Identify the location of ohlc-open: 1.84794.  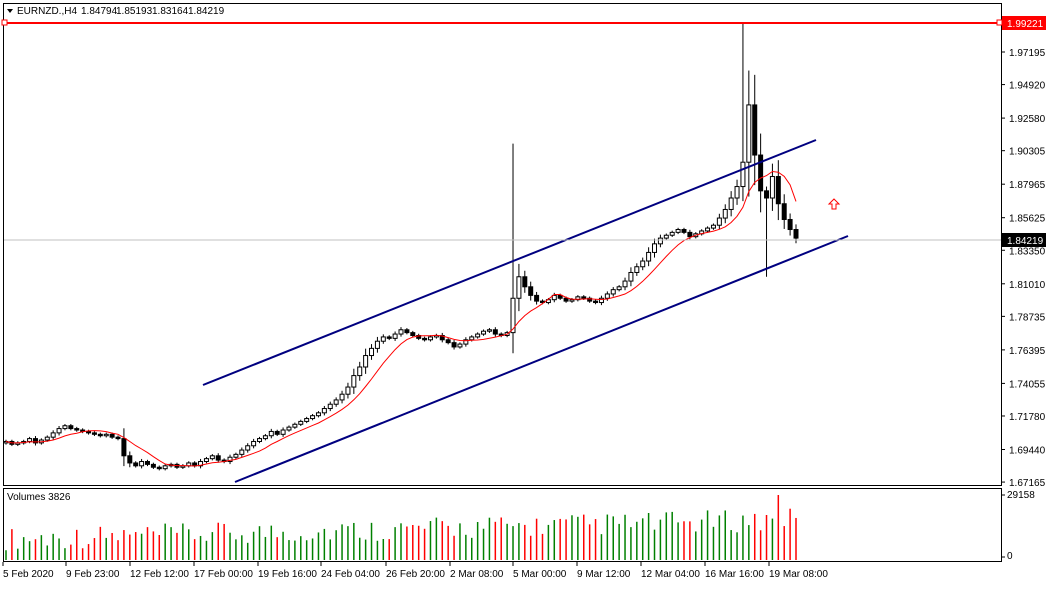
(99, 11).